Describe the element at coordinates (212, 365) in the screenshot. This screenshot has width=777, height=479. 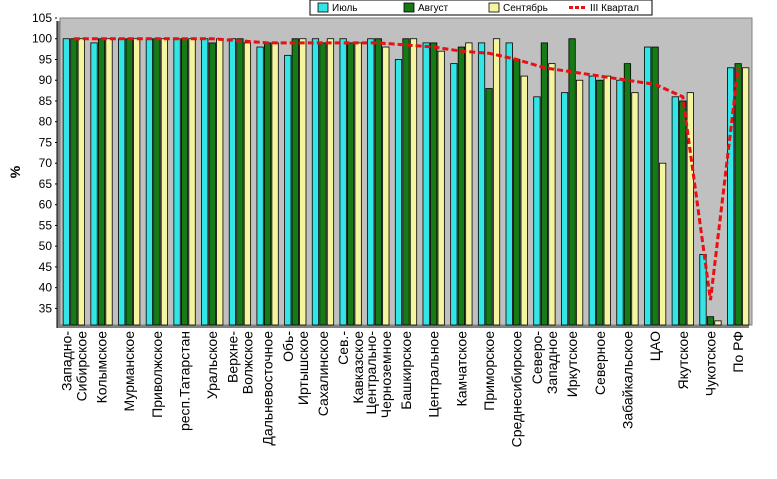
I see `x-tick-label: Уральское` at that location.